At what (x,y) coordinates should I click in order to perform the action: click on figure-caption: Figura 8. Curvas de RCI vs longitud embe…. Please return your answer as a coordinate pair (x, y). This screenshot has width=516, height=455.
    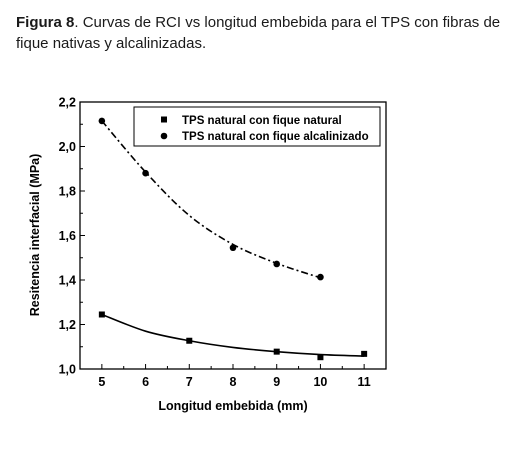
    Looking at the image, I should click on (261, 33).